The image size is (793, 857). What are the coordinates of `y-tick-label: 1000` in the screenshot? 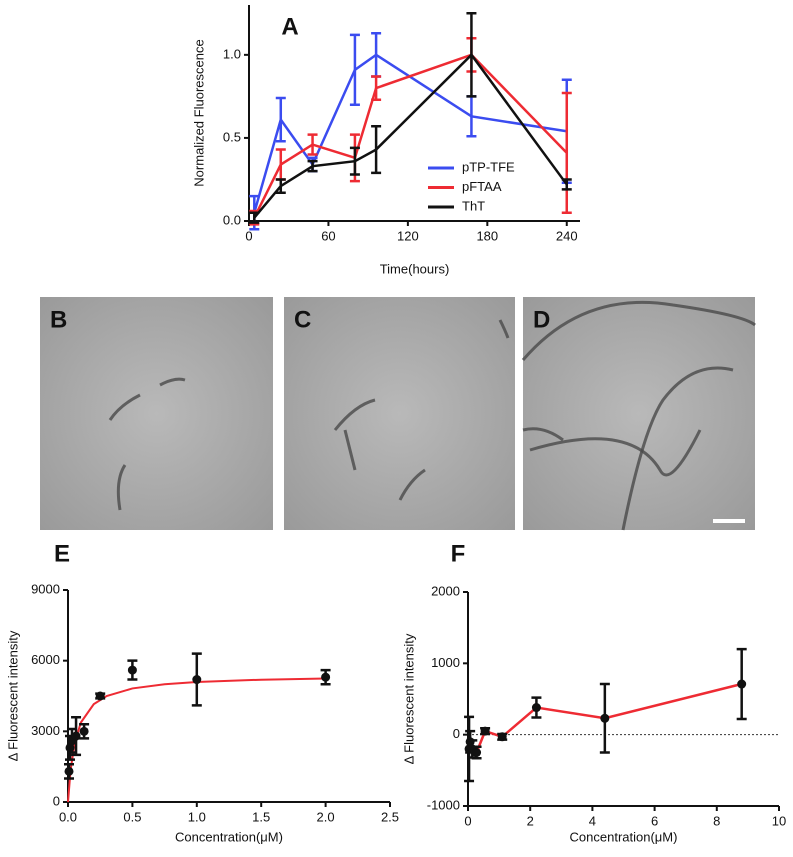 It's located at (445, 662).